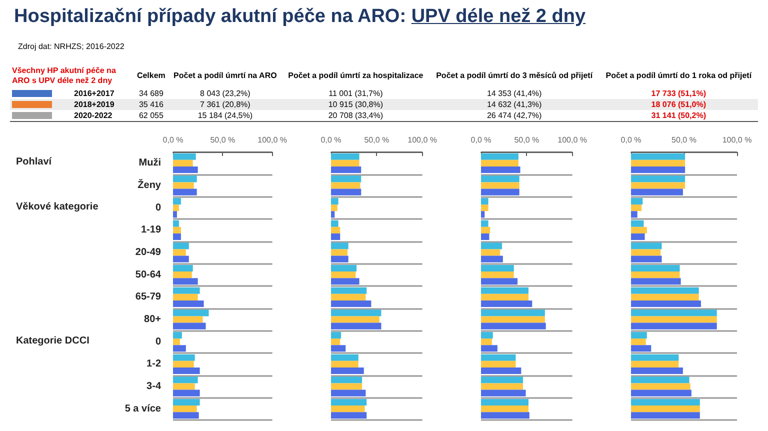 The image size is (768, 431). Describe the element at coordinates (158, 342) in the screenshot. I see `y-tick-label: 0` at that location.